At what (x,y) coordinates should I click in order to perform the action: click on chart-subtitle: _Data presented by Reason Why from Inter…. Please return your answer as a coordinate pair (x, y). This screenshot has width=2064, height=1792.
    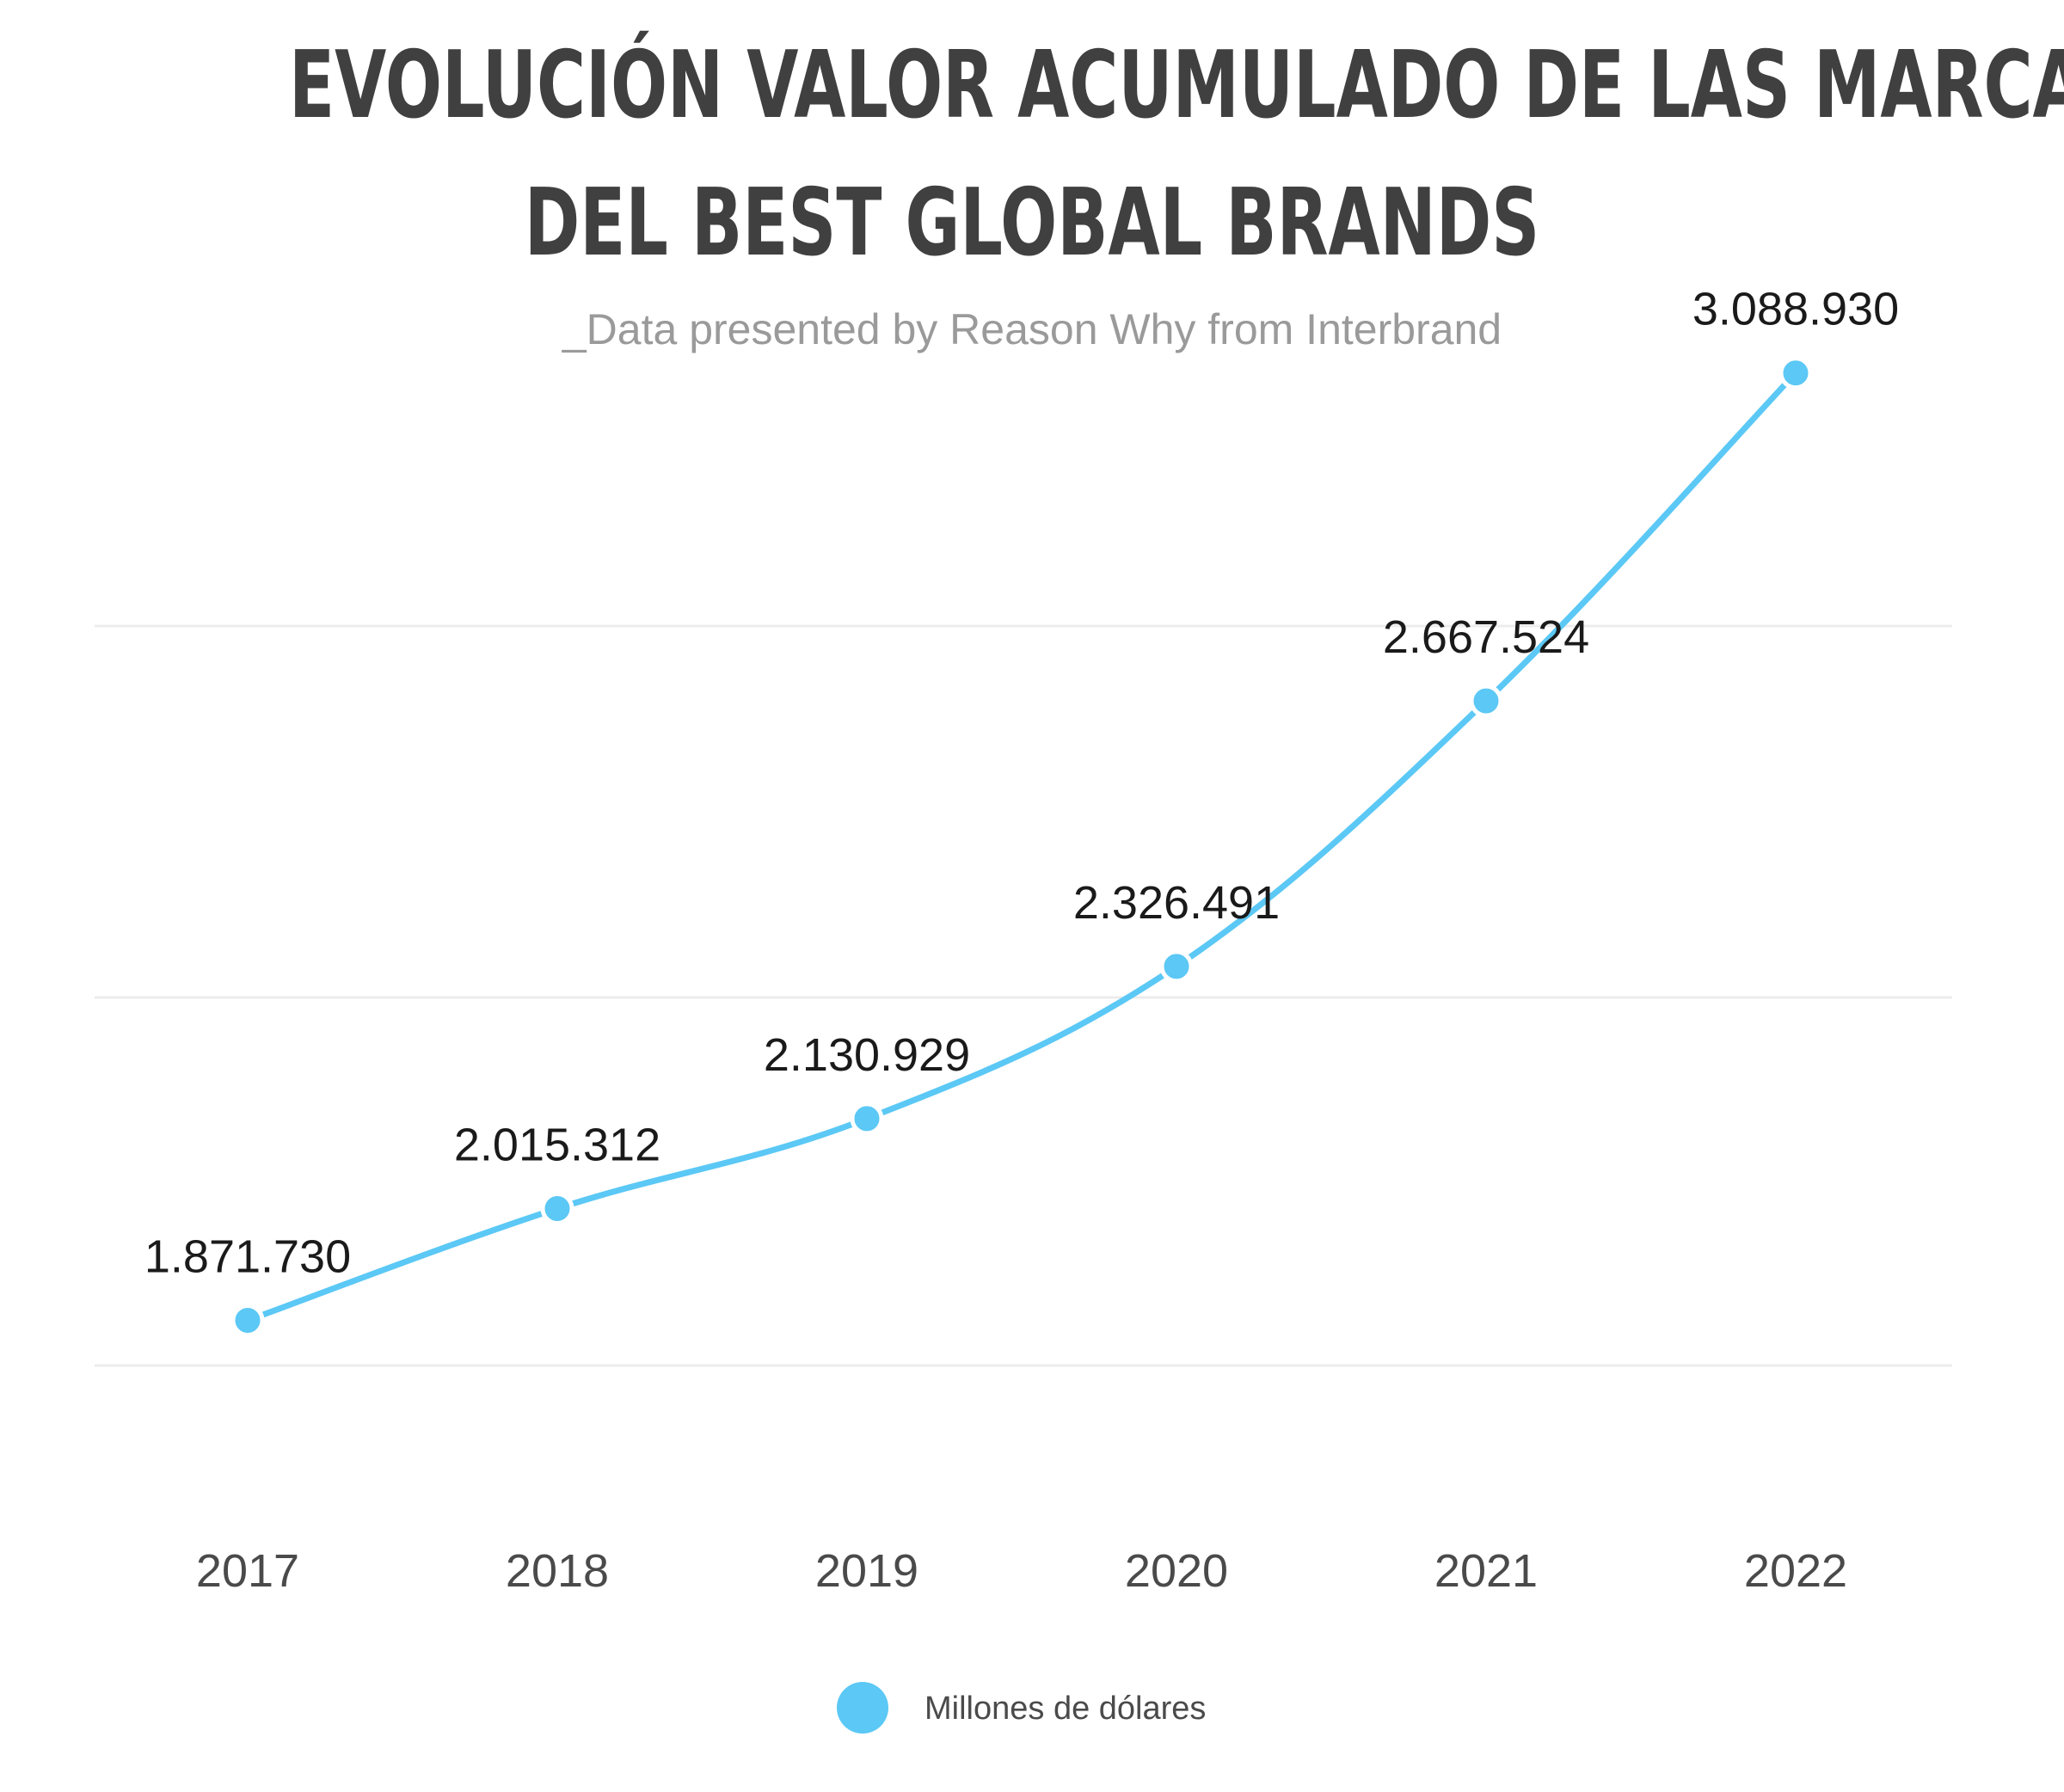
    Looking at the image, I should click on (1032, 329).